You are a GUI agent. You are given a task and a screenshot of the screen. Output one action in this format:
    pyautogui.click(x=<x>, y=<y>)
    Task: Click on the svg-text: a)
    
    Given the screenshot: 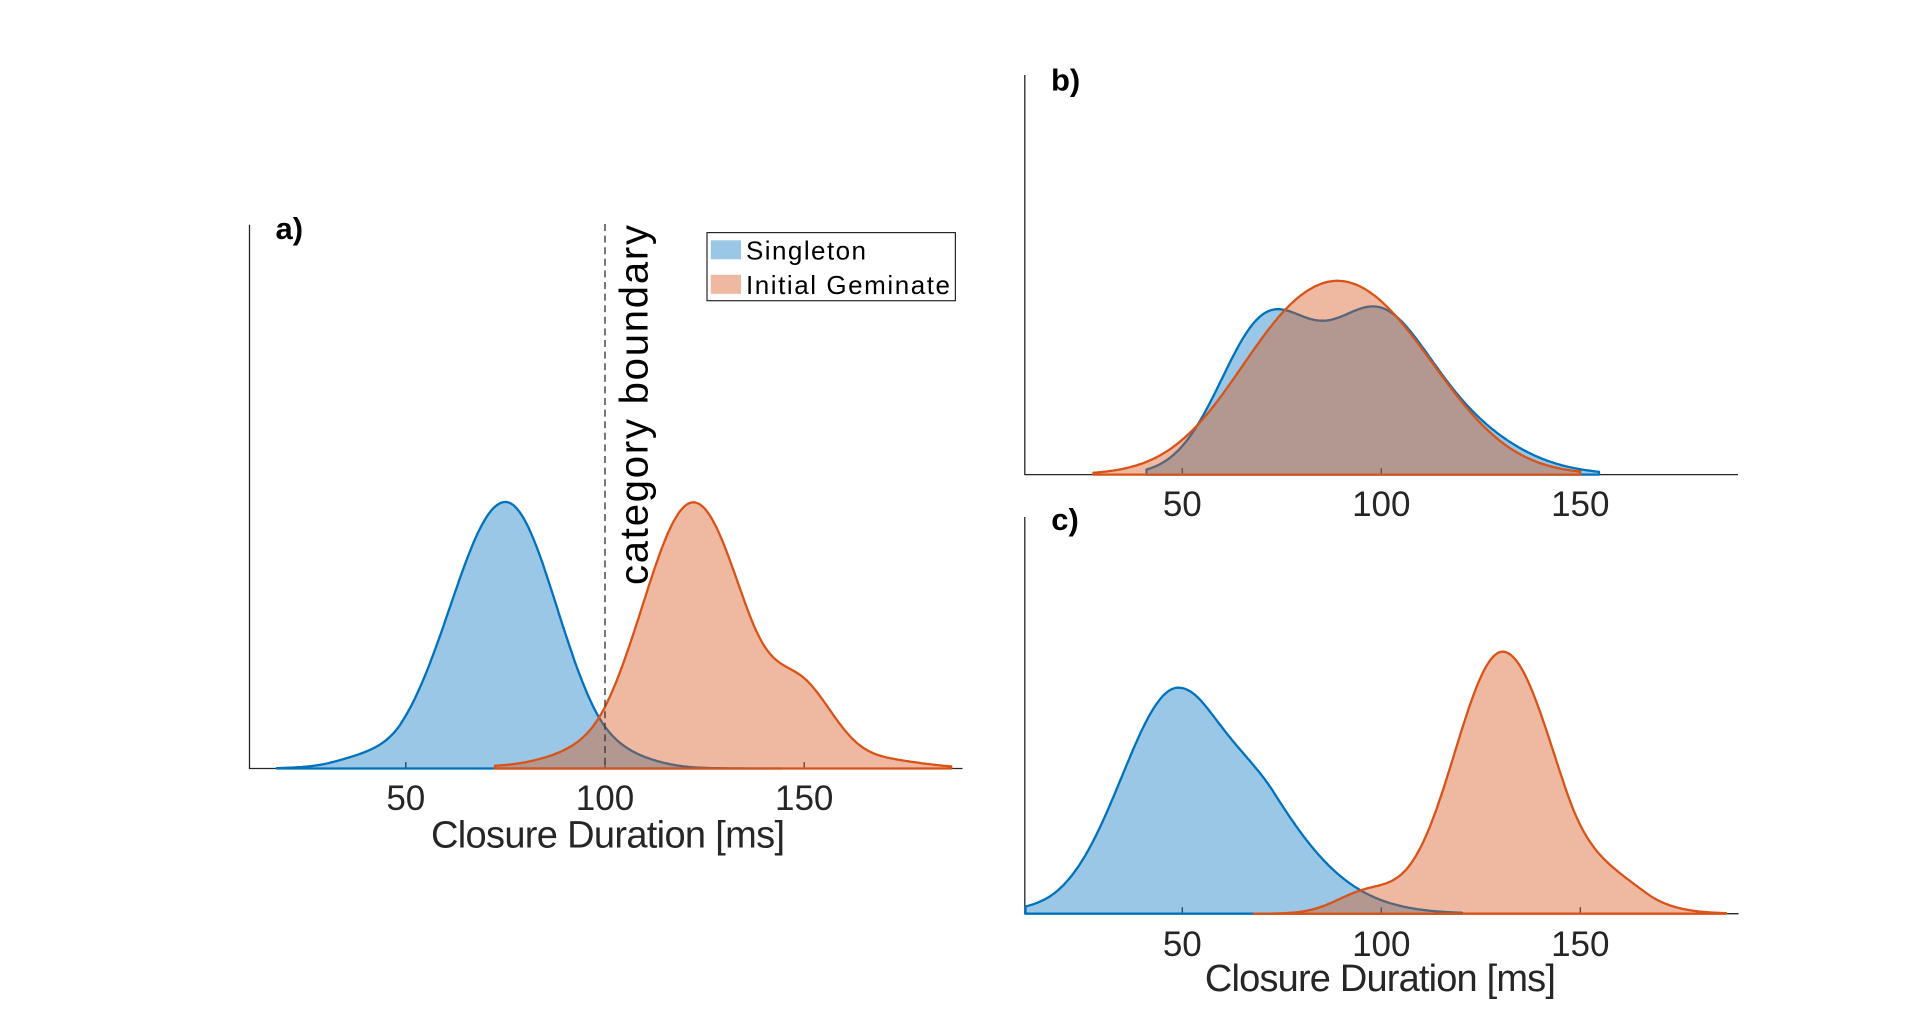 What is the action you would take?
    pyautogui.click(x=290, y=228)
    